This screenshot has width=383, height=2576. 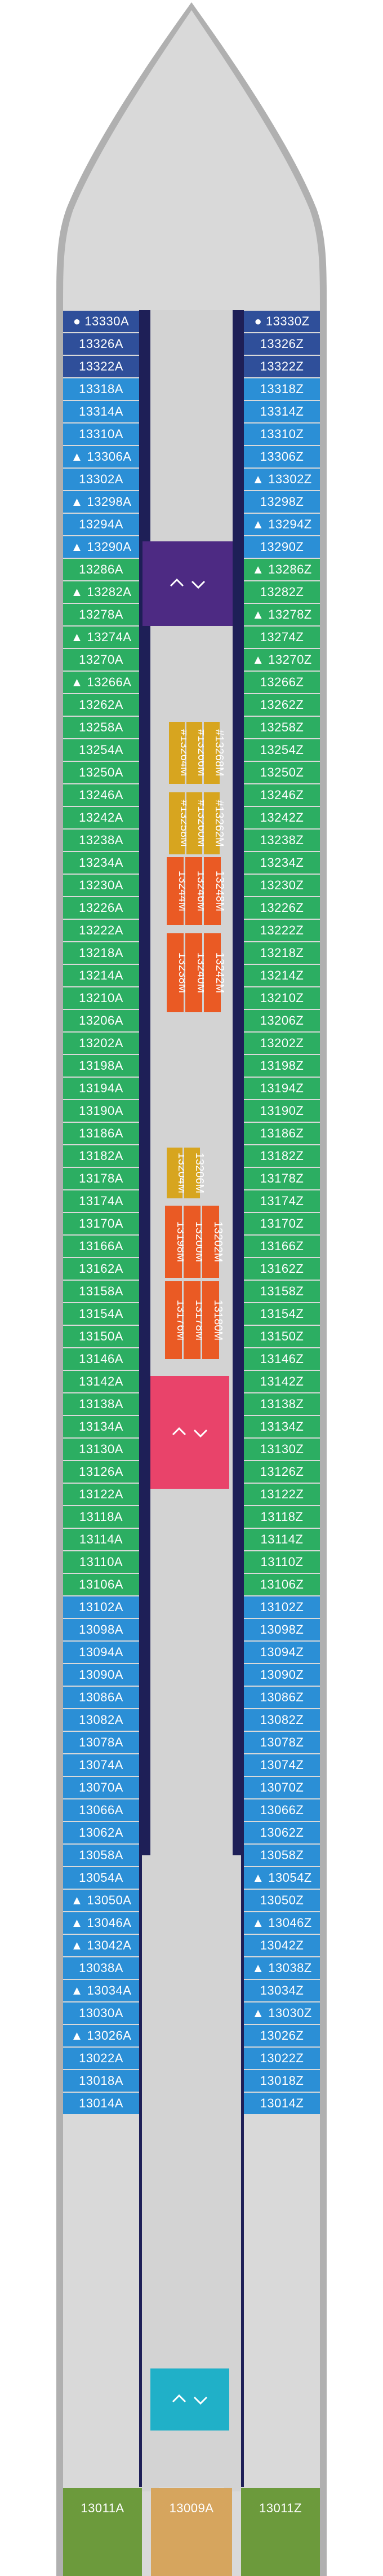 What do you see at coordinates (101, 479) in the screenshot?
I see `cabin-13302A: 13302A` at bounding box center [101, 479].